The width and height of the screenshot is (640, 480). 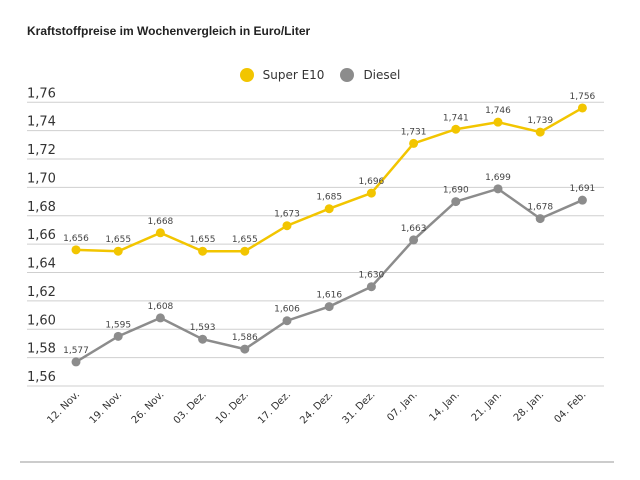 What do you see at coordinates (414, 229) in the screenshot?
I see `data-label: 1,663` at bounding box center [414, 229].